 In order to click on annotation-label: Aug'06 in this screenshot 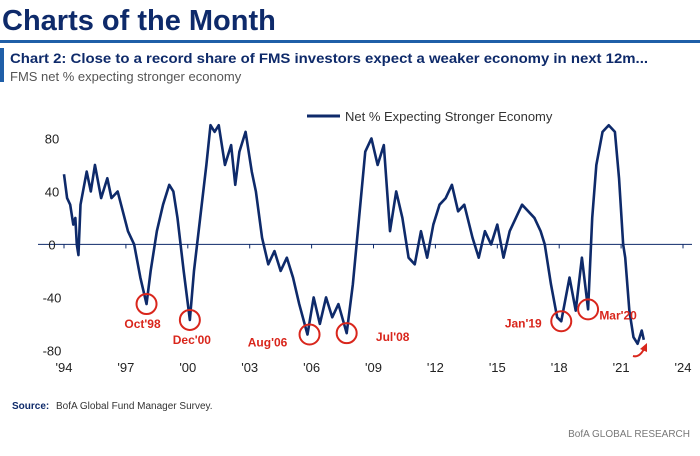, I will do `click(268, 343)`.